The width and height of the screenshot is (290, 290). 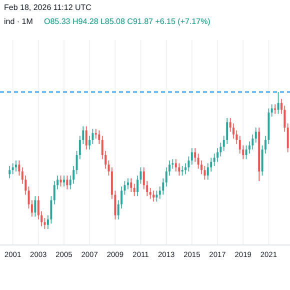 I want to click on text: ind · 1M, so click(x=19, y=21).